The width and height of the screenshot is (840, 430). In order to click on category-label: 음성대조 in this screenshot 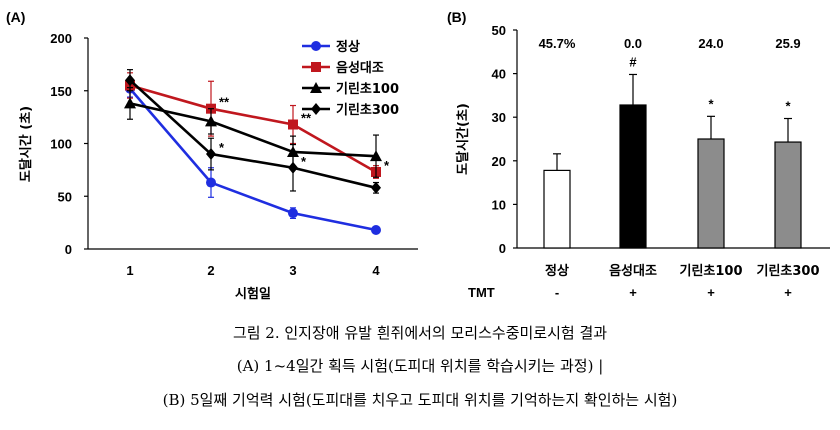, I will do `click(633, 271)`.